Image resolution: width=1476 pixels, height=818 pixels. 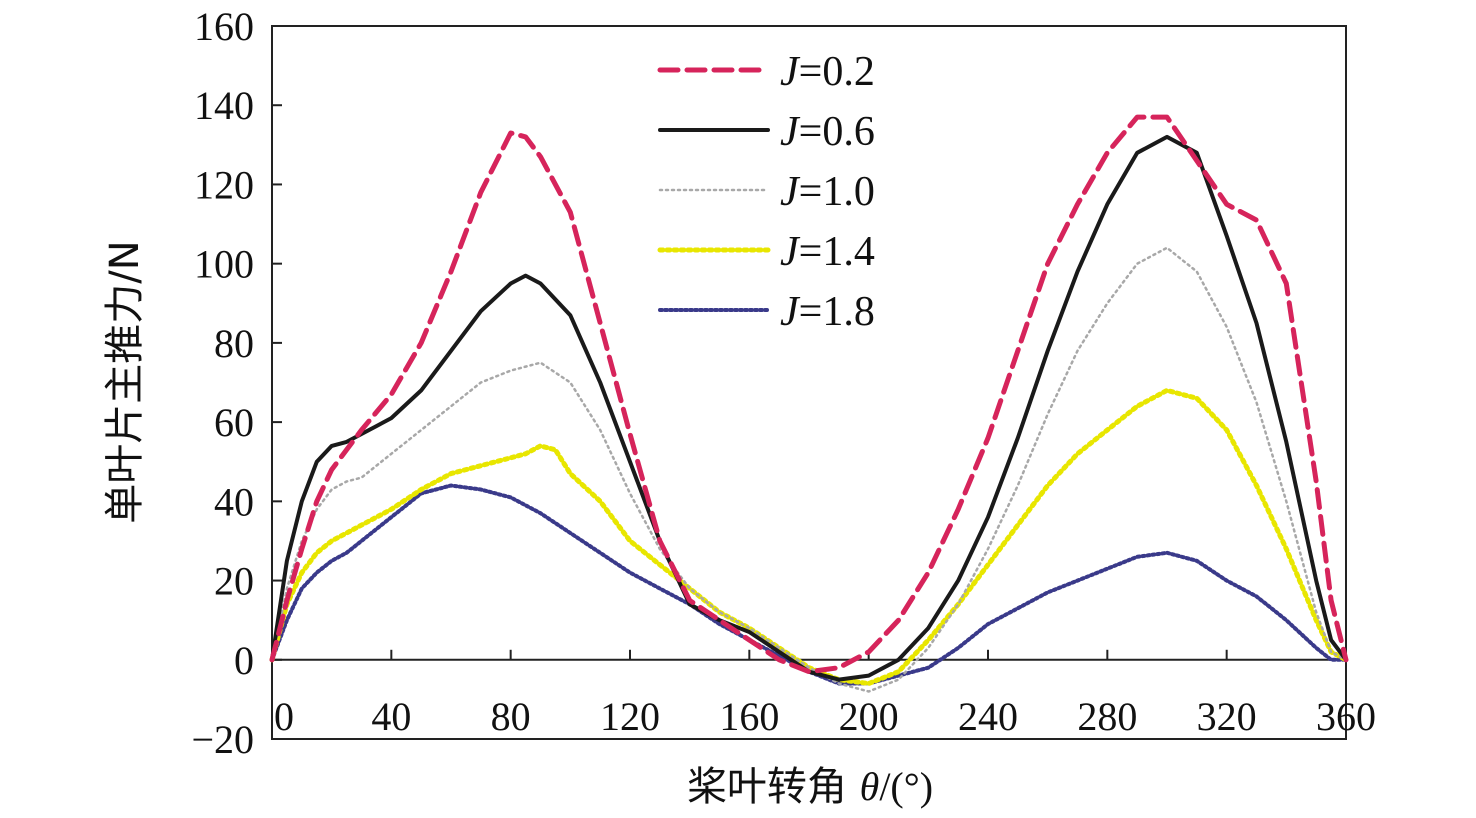 What do you see at coordinates (236, 383) in the screenshot?
I see `y-axis: −20 0 20 40 60 80 100 120 140 160` at bounding box center [236, 383].